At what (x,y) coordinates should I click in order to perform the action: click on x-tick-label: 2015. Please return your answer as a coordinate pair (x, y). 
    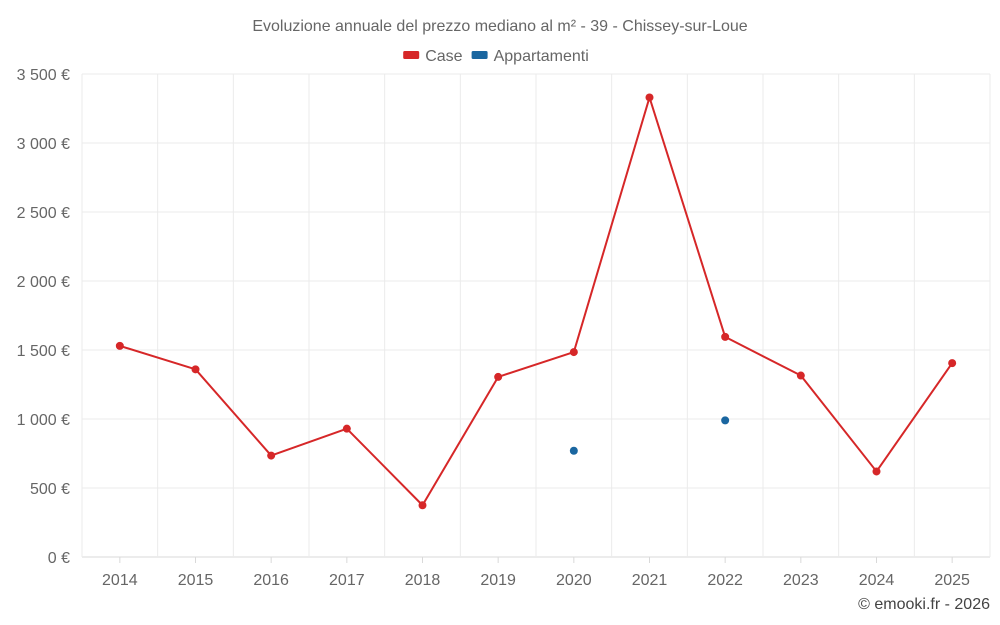
    Looking at the image, I should click on (196, 580).